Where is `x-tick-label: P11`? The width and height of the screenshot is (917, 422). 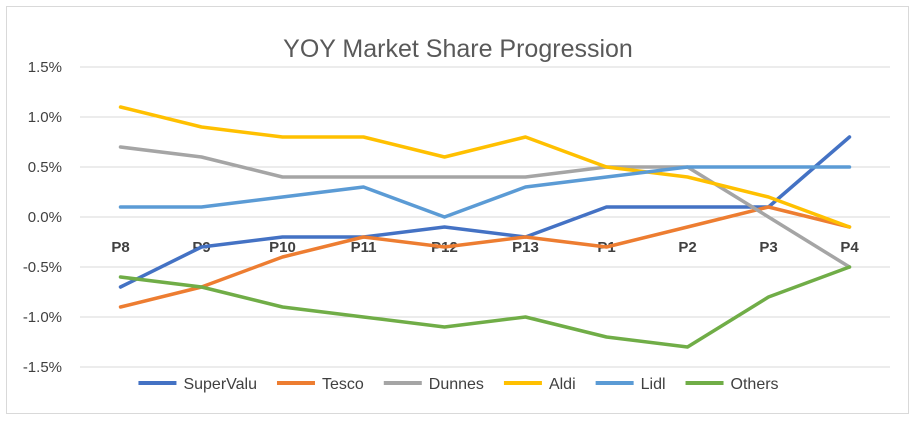 x-tick-label: P11 is located at coordinates (364, 247).